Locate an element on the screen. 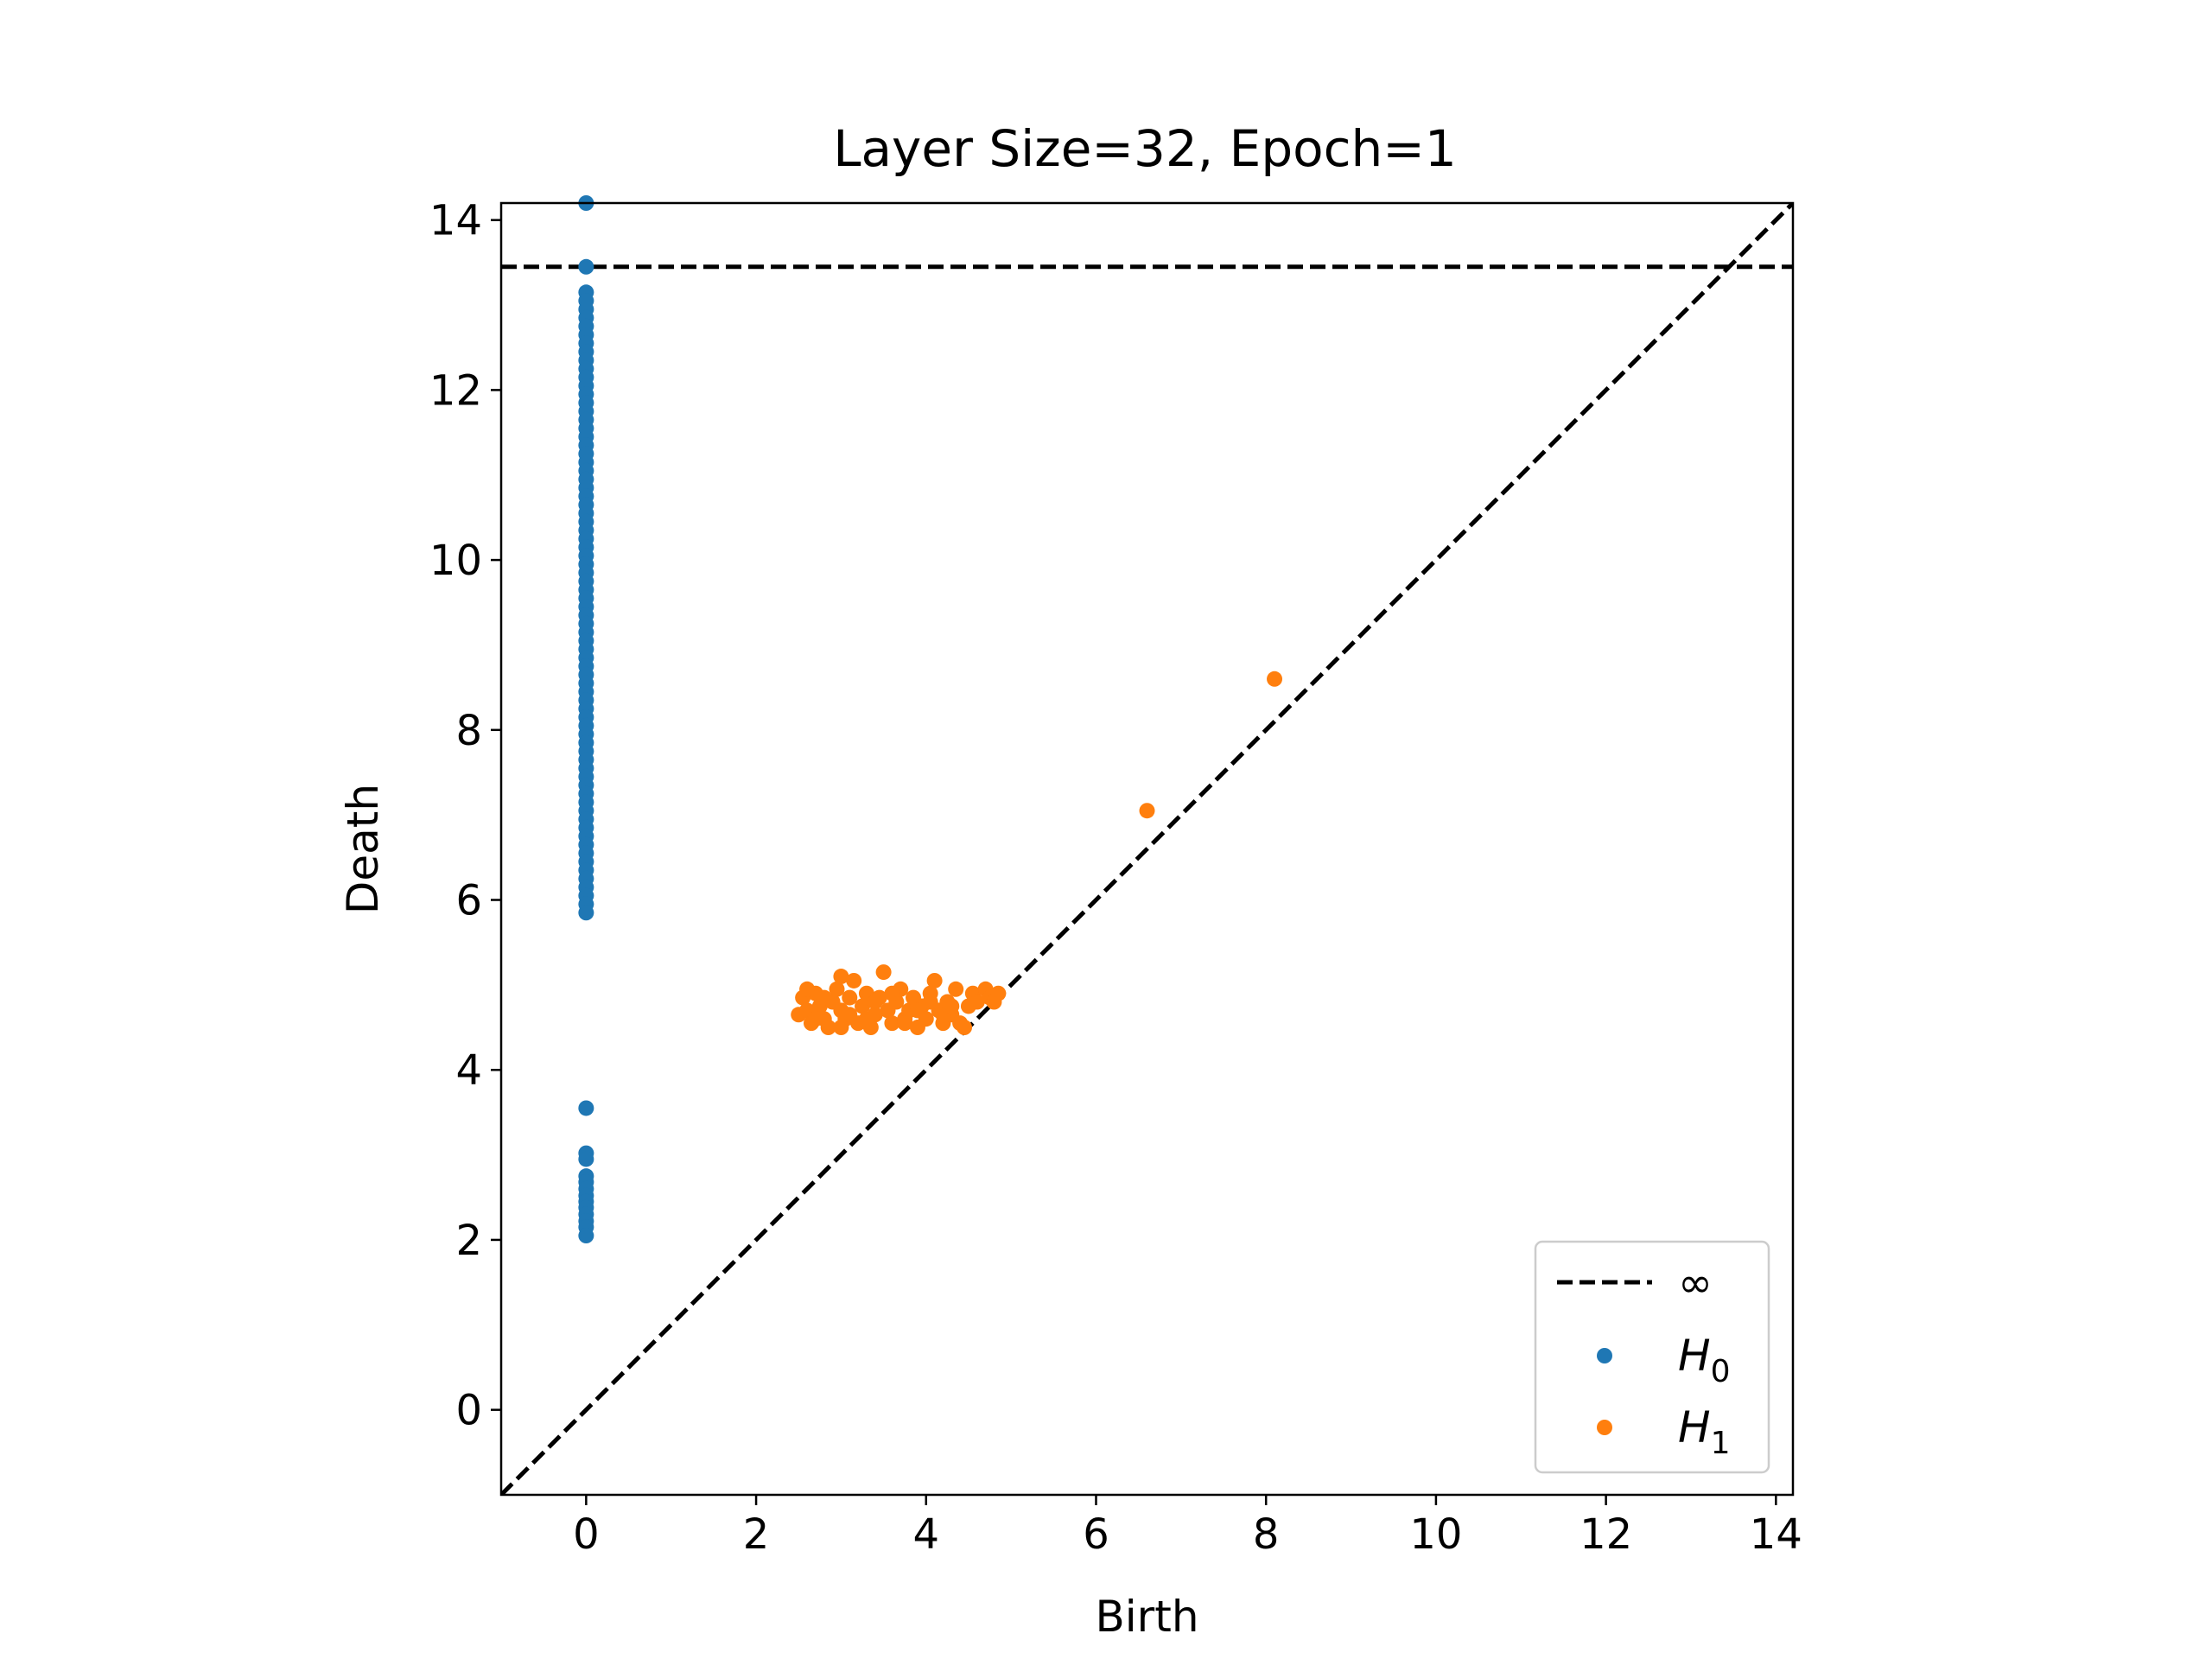 This screenshot has width=2212, height=1659. y-tick-label: 12 is located at coordinates (455, 390).